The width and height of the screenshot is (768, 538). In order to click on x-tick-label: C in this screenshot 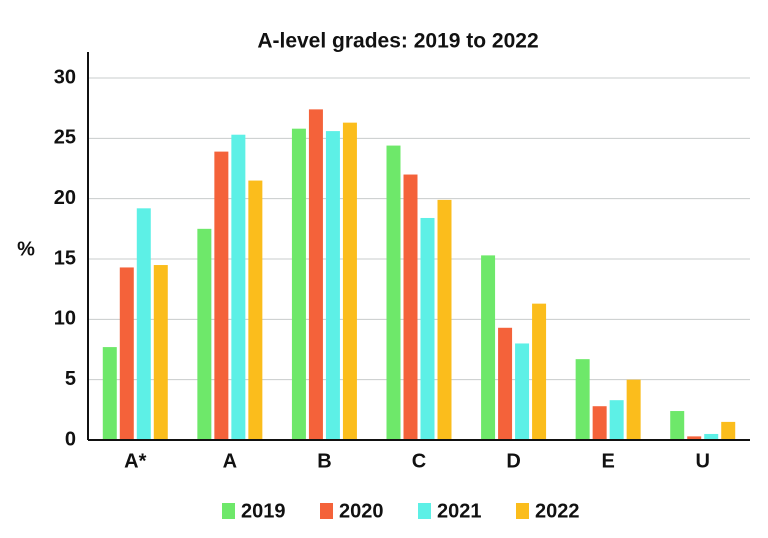, I will do `click(419, 461)`.